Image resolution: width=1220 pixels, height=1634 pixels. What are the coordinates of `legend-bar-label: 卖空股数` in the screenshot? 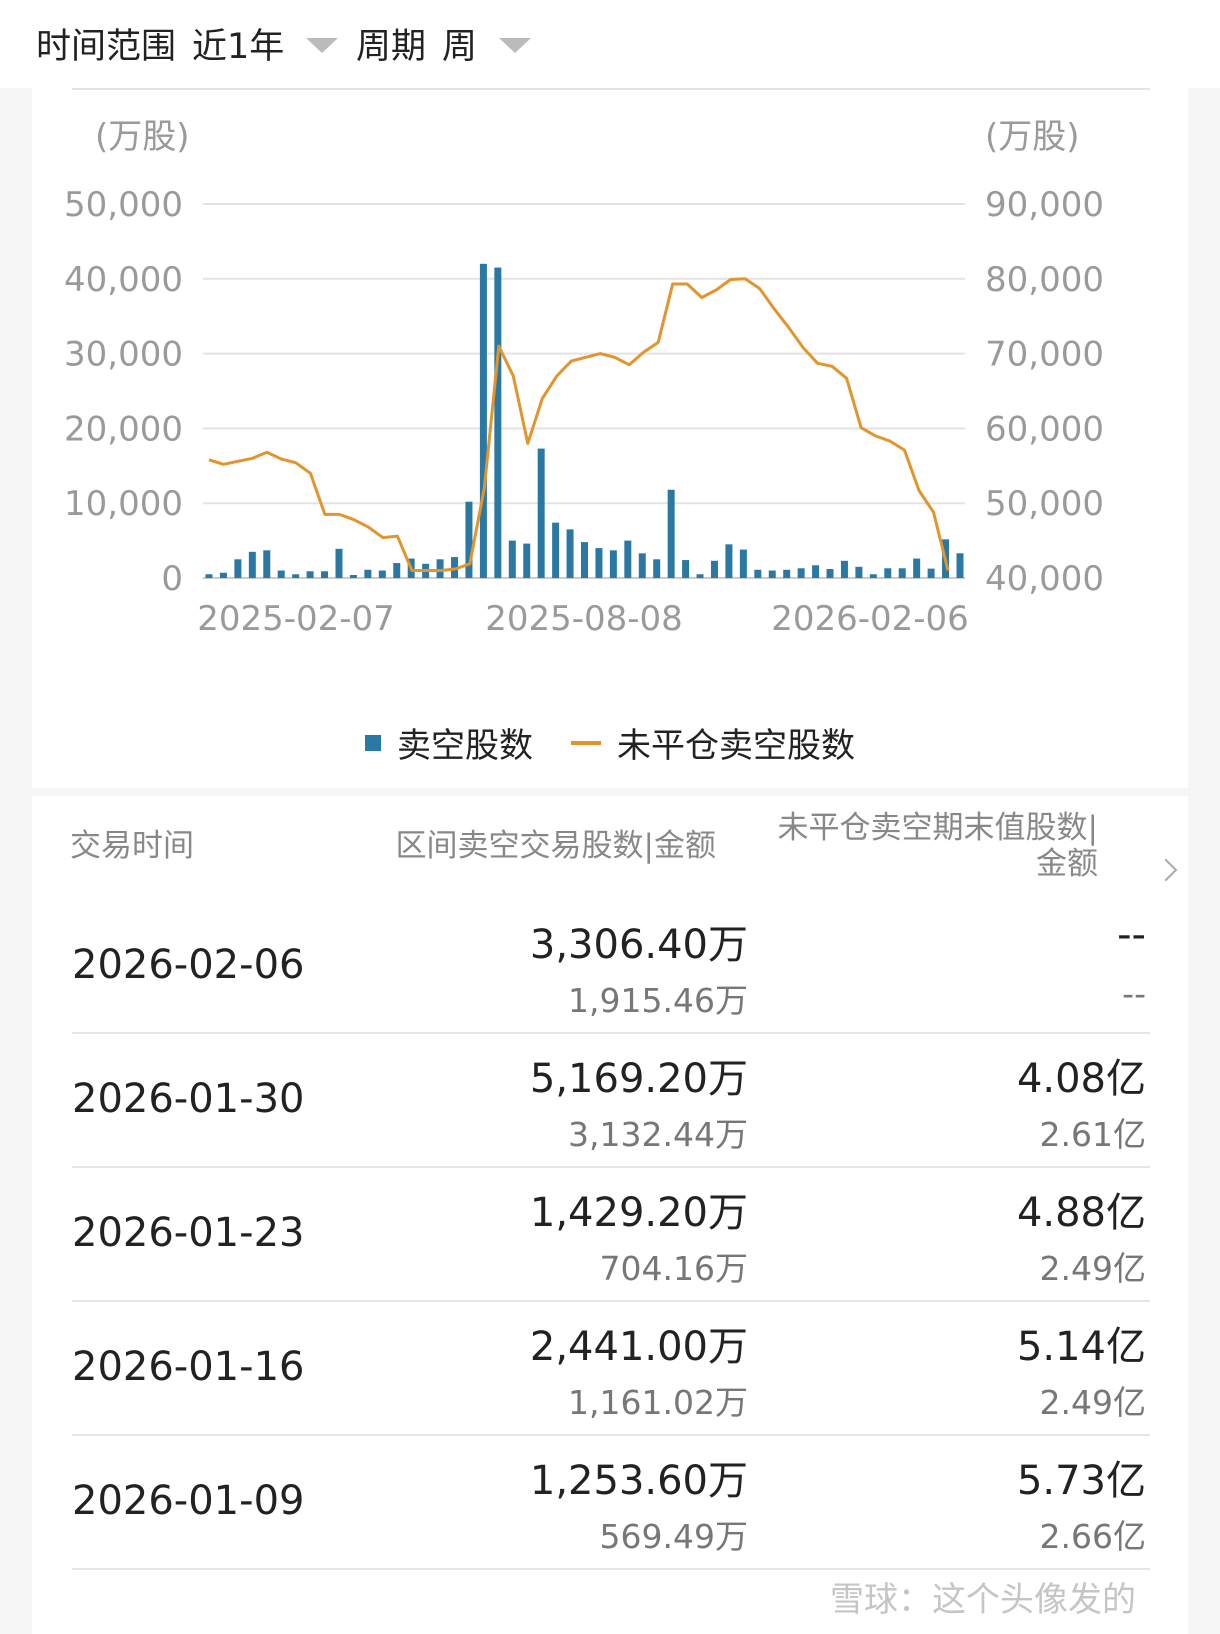 It's located at (465, 746).